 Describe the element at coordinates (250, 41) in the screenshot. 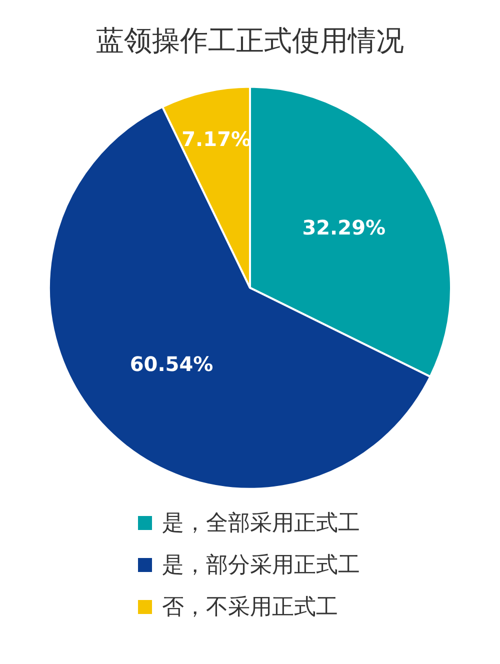

I see `chart-title: 蓝领操作工正式使用情况` at that location.